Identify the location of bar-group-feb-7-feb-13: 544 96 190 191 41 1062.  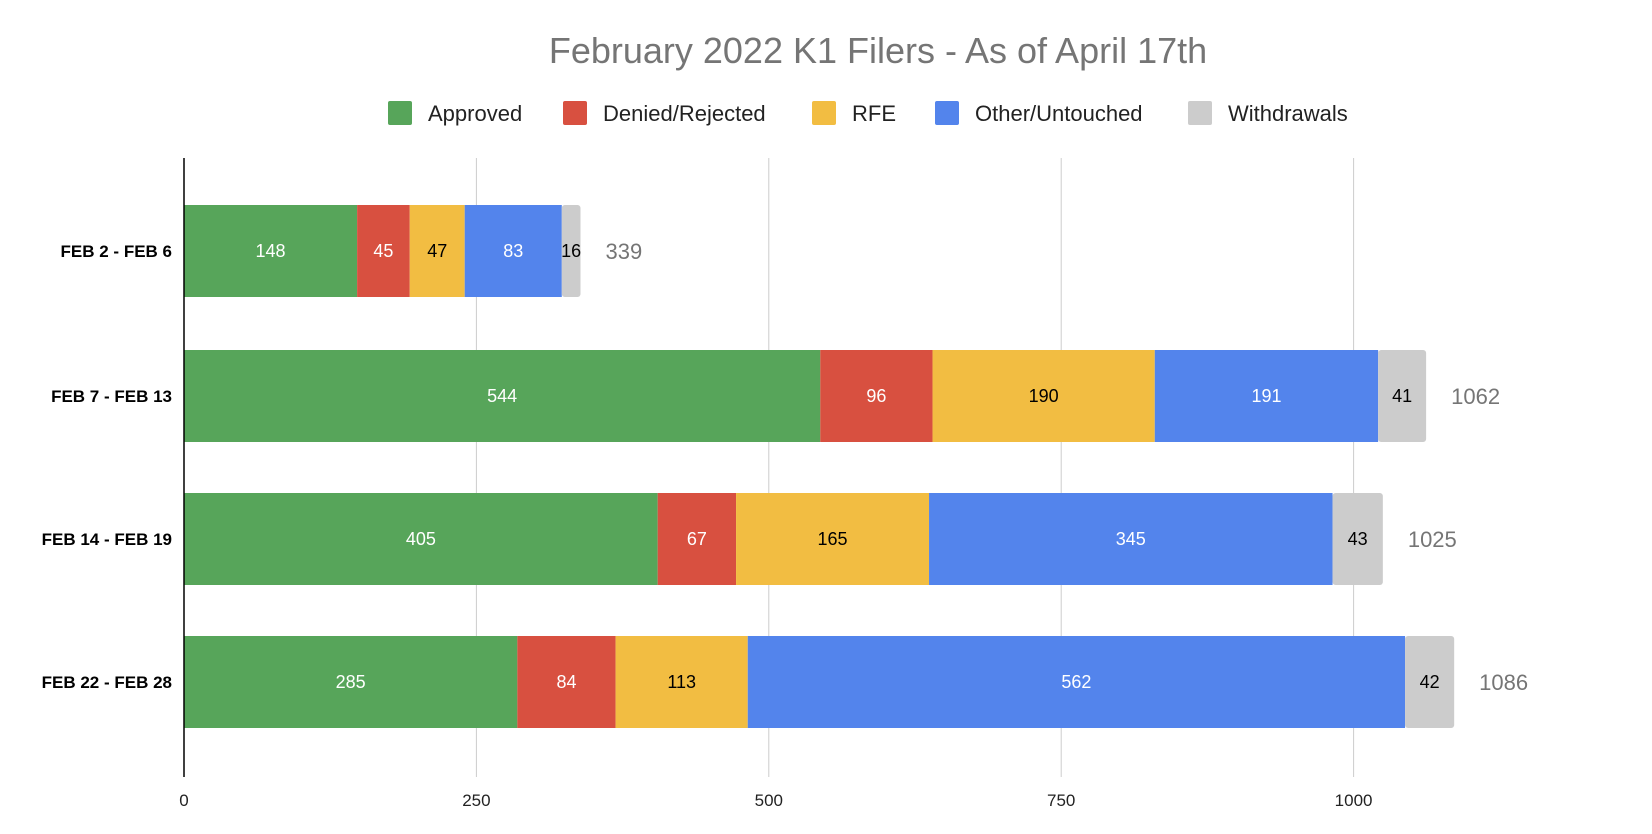
(842, 396).